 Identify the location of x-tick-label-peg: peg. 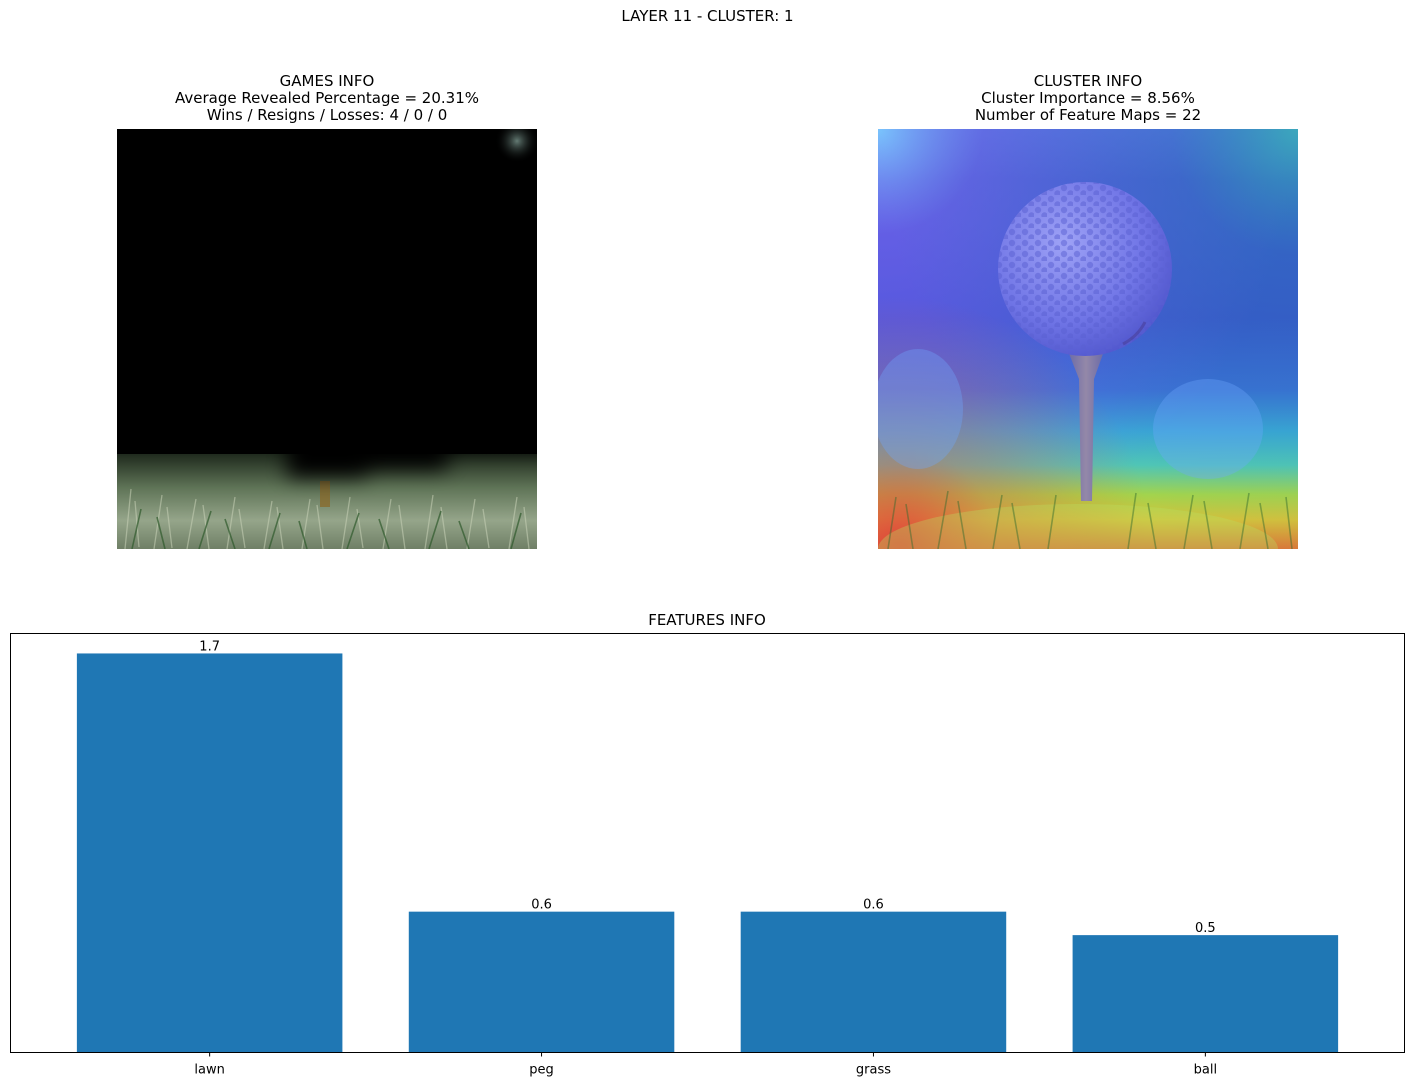
(541, 1070).